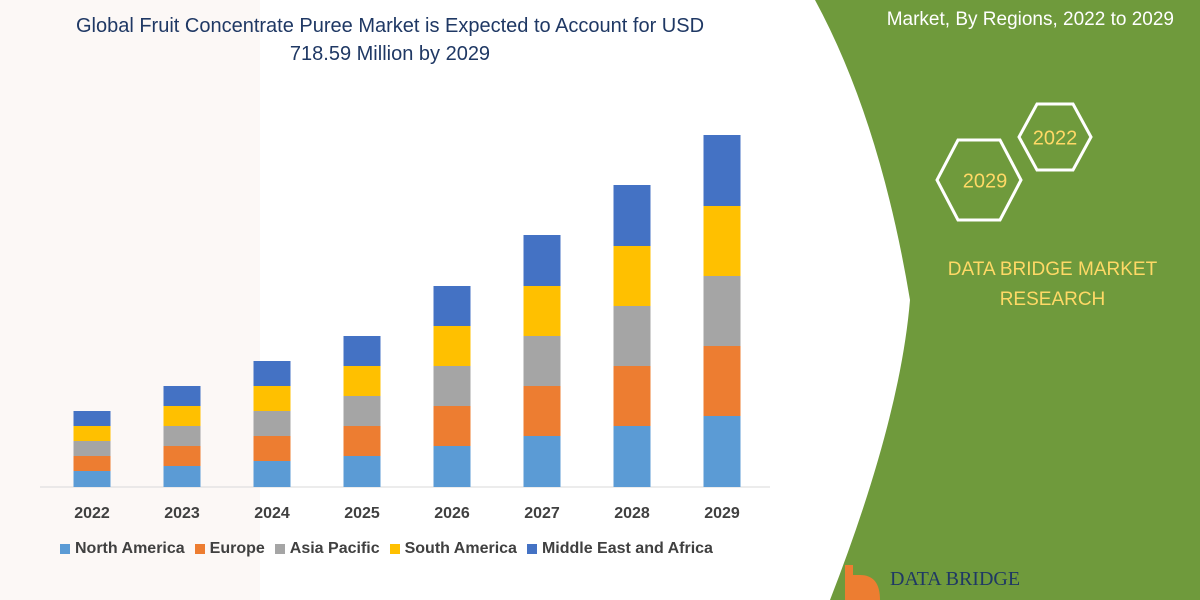 The height and width of the screenshot is (600, 1200). What do you see at coordinates (955, 579) in the screenshot?
I see `logo-text: DATA BRIDGE` at bounding box center [955, 579].